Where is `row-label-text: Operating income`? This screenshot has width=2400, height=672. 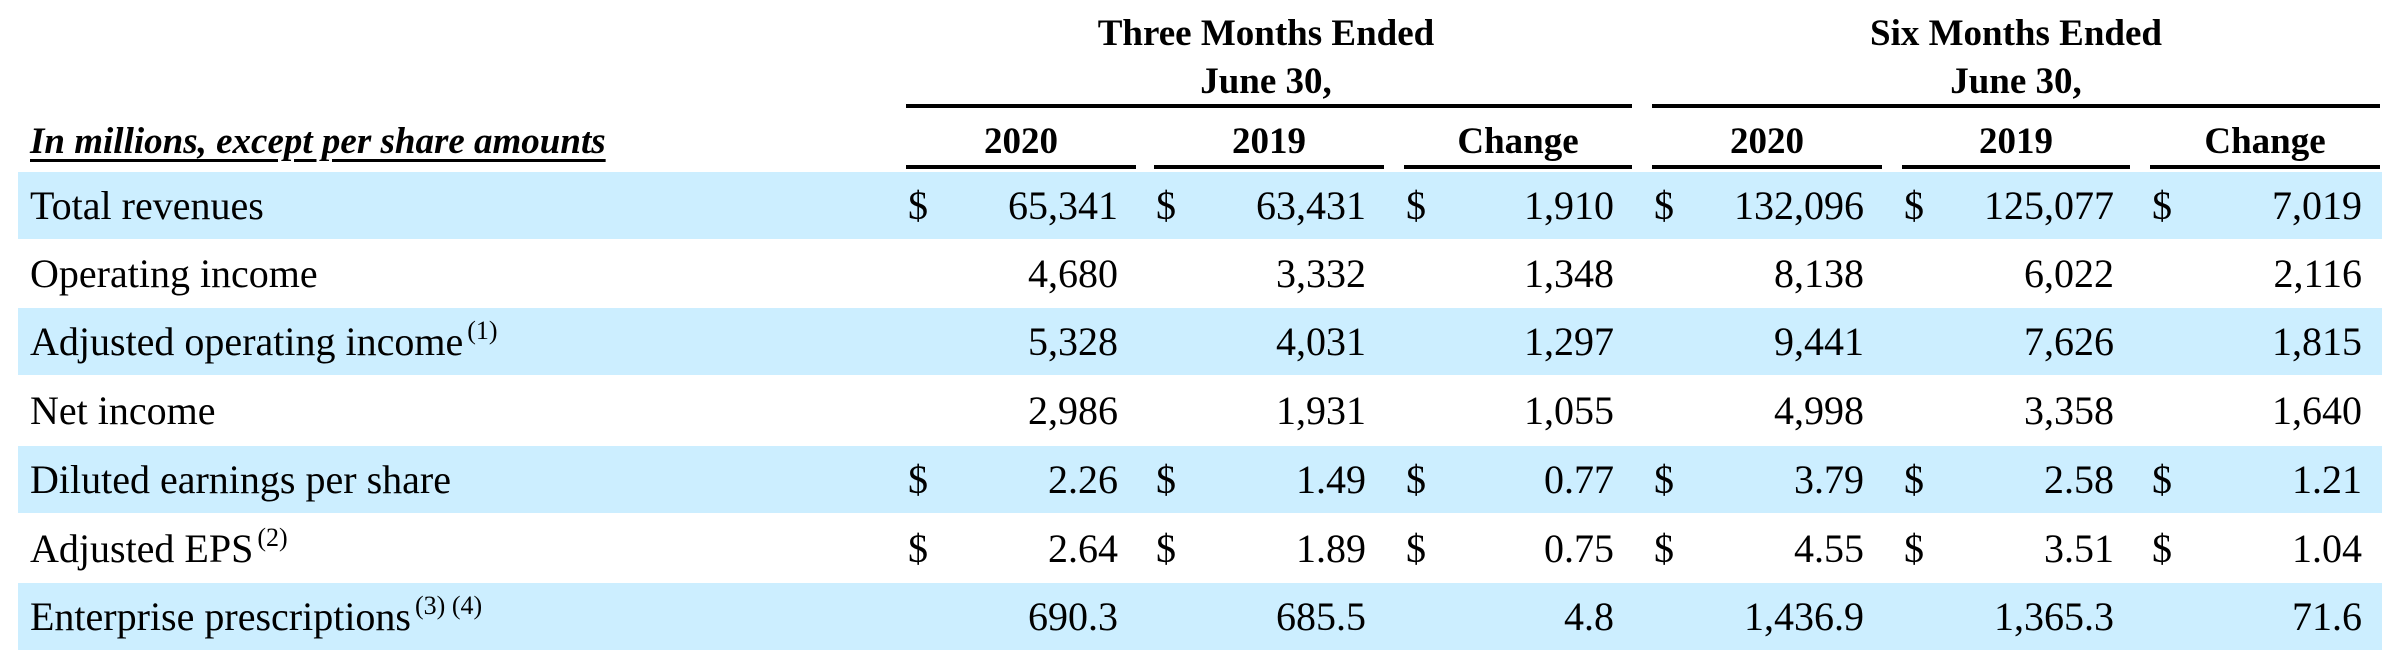
row-label-text: Operating income is located at coordinates (174, 273).